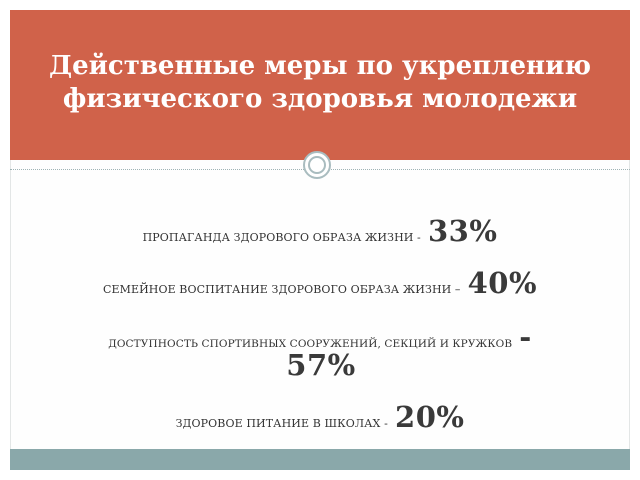  What do you see at coordinates (320, 99) in the screenshot?
I see `slide-title-line-2: физического здоровья молодежи` at bounding box center [320, 99].